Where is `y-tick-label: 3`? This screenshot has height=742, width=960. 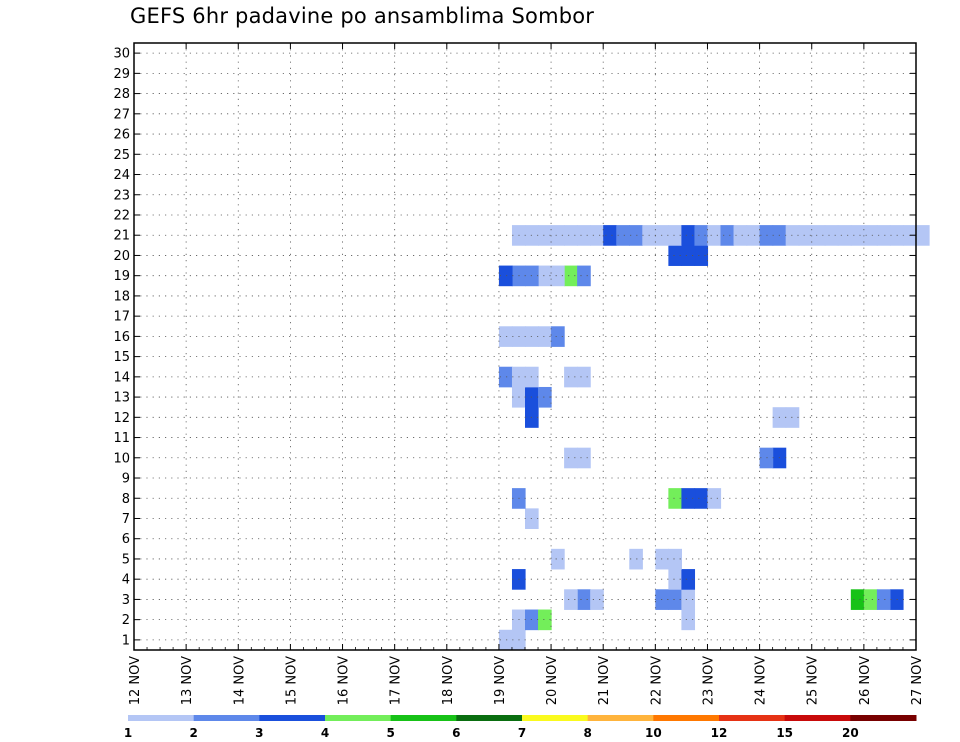
y-tick-label: 3 is located at coordinates (126, 600).